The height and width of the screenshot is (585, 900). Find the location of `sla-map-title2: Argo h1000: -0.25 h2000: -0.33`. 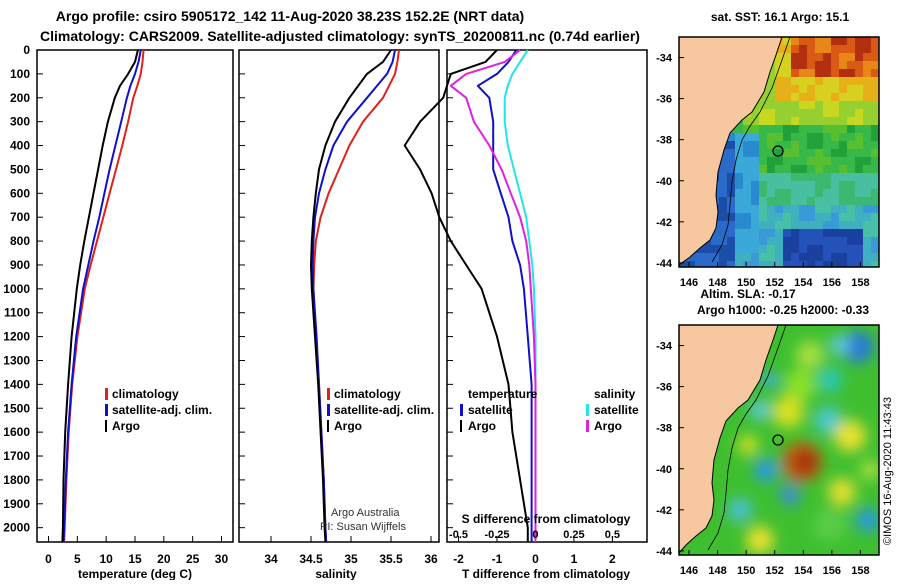

sla-map-title2: Argo h1000: -0.25 h2000: -0.33 is located at coordinates (783, 310).